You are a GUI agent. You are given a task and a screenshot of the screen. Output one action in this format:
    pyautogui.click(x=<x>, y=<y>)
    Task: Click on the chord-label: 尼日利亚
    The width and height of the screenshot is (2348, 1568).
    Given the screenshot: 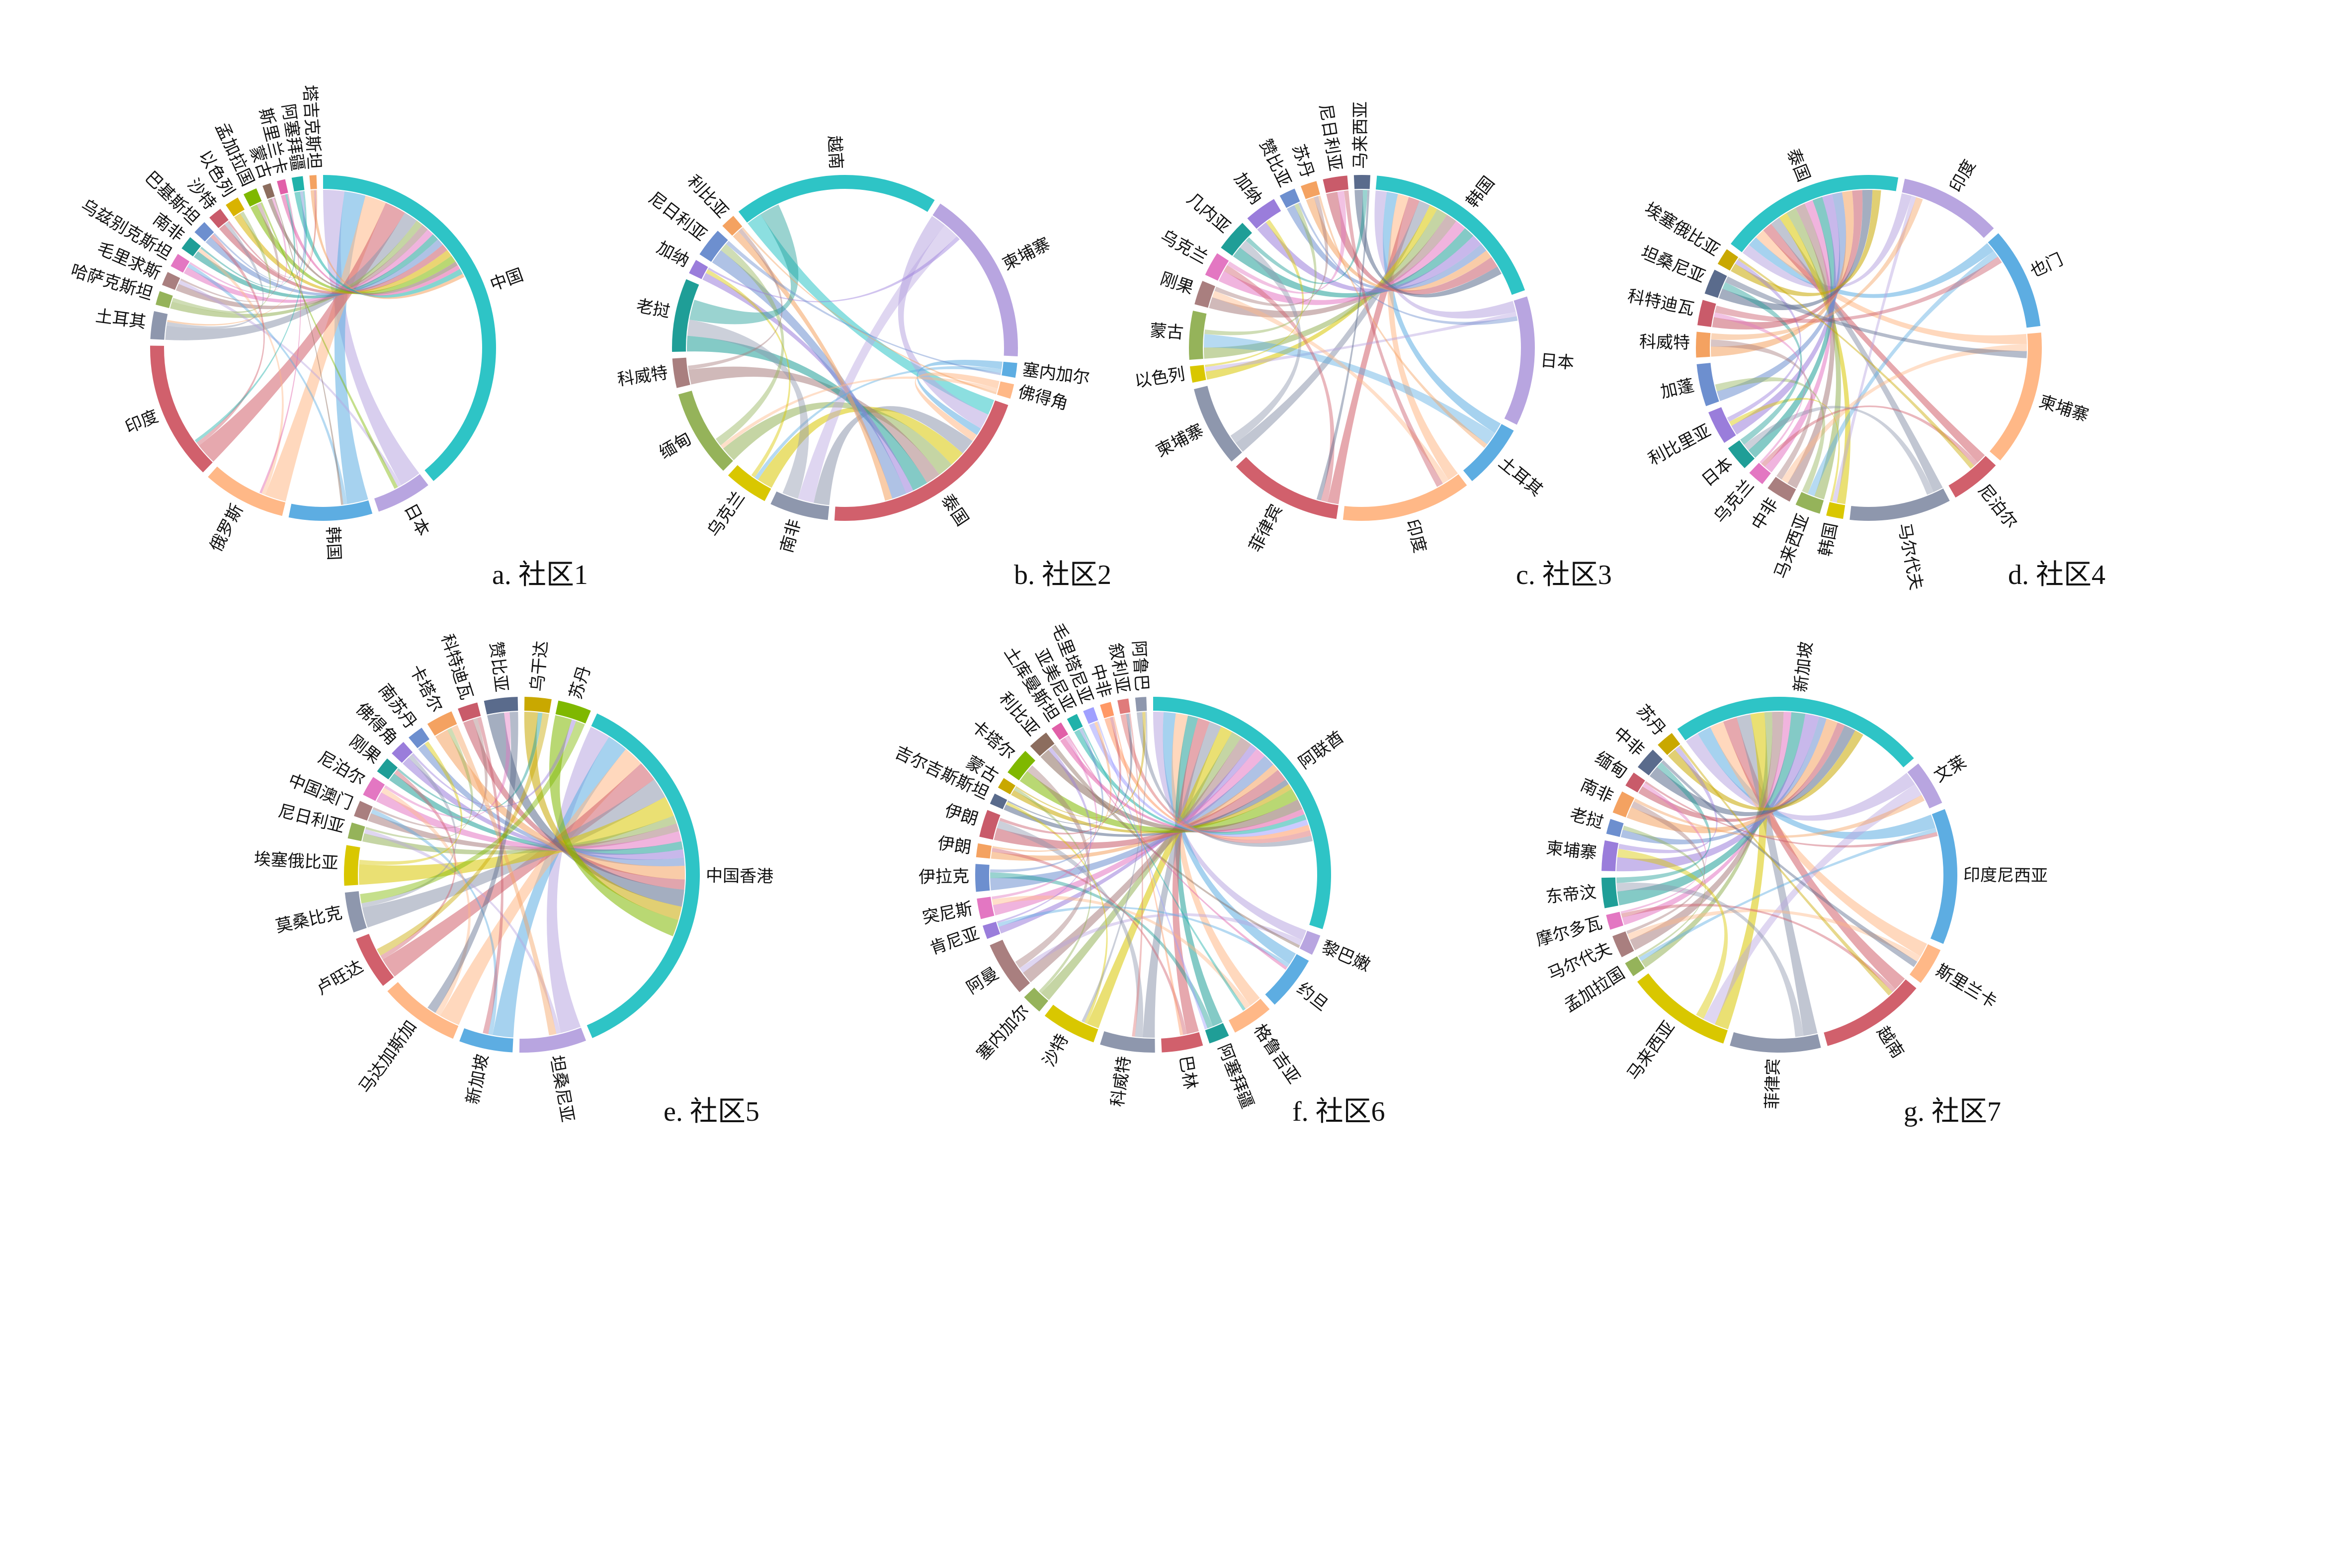 What is the action you would take?
    pyautogui.click(x=1330, y=137)
    